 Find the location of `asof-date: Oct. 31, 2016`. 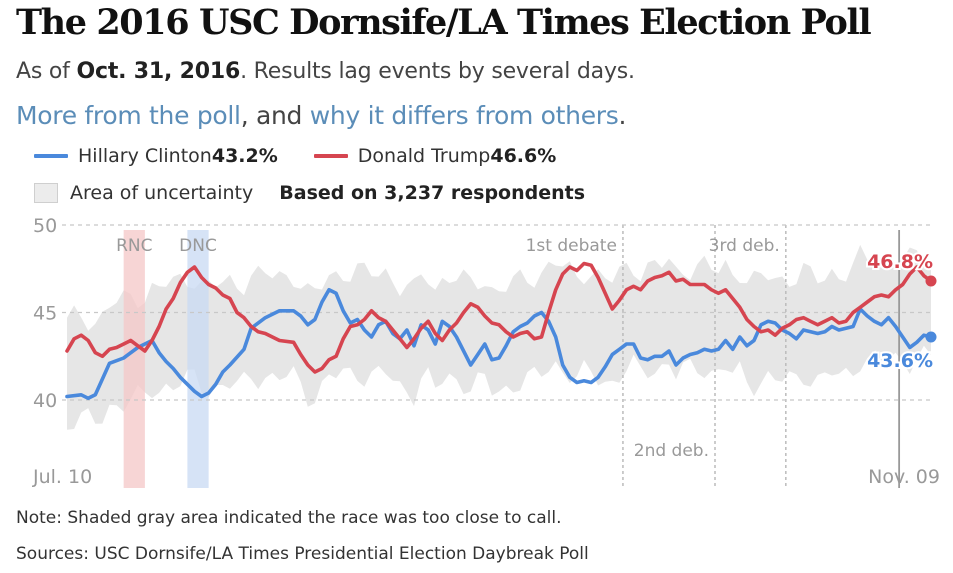

asof-date: Oct. 31, 2016 is located at coordinates (158, 71).